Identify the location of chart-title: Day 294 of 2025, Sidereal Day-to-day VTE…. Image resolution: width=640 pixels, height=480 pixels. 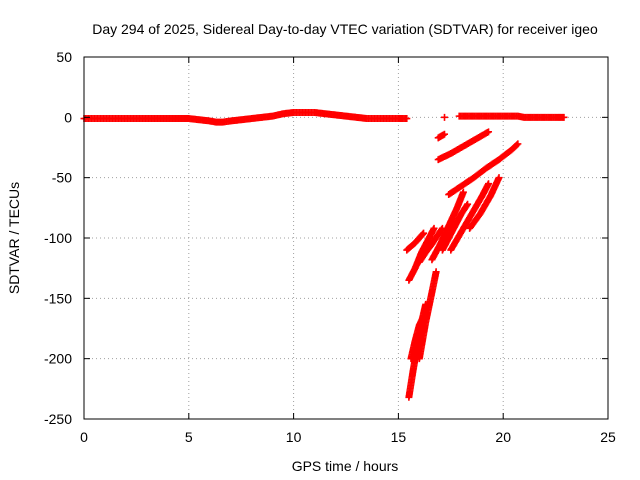
(345, 29).